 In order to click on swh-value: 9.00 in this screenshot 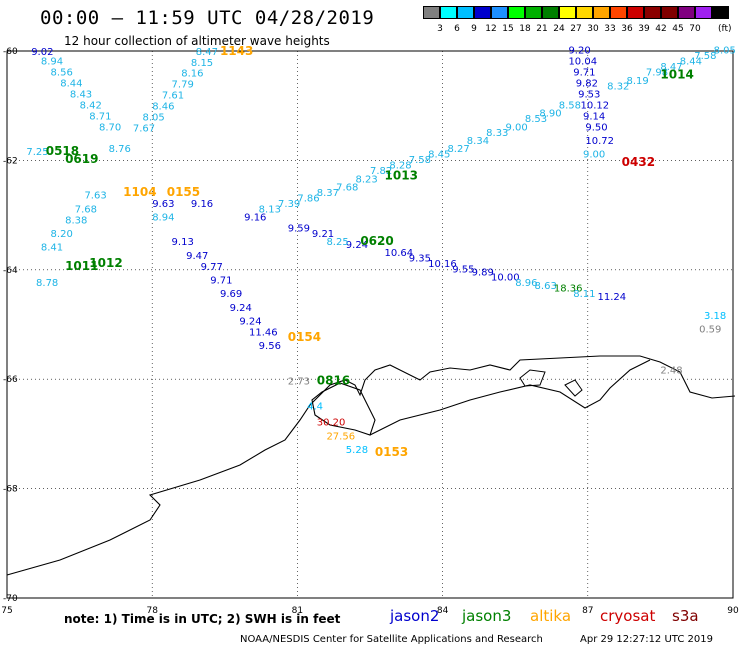, I will do `click(517, 127)`.